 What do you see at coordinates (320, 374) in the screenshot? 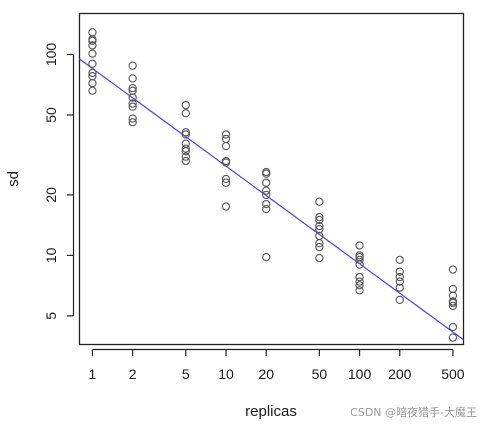
I see `x-tick-label: 50` at bounding box center [320, 374].